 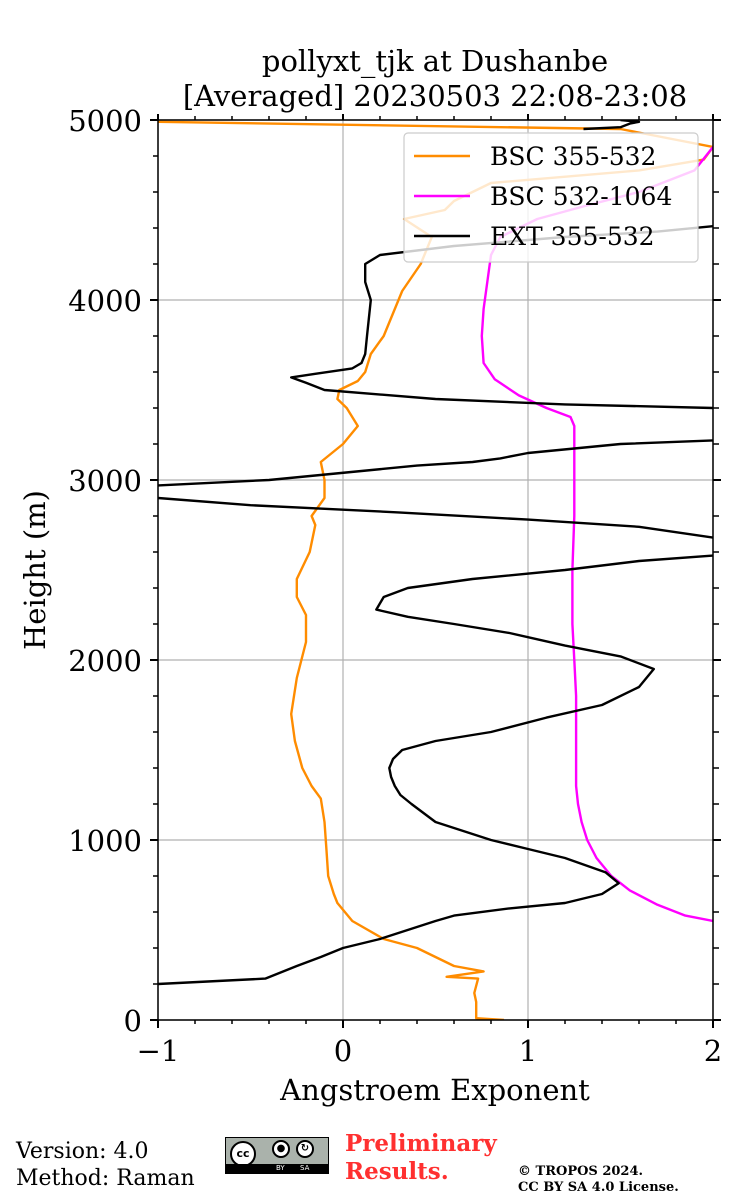 I want to click on cc-sa-label: SA, so click(x=305, y=1168).